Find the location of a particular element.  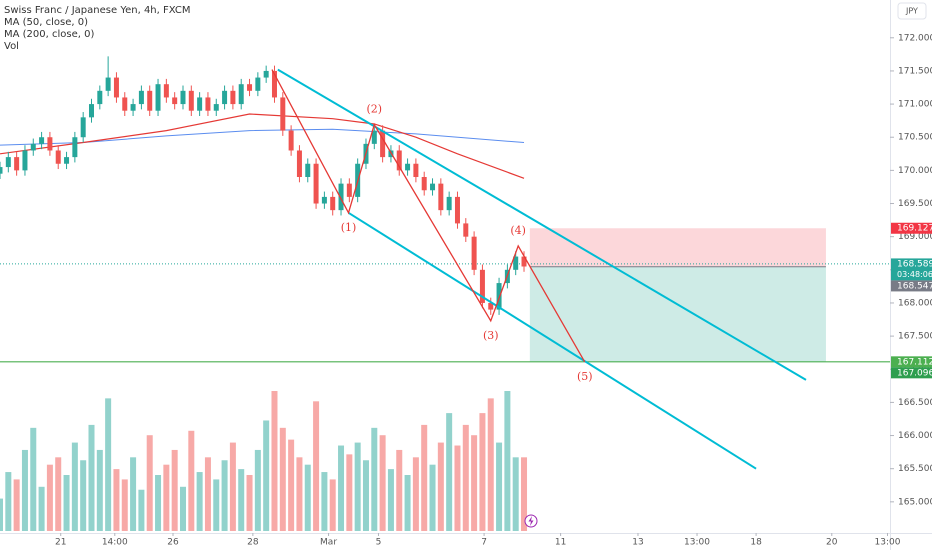

x-tick-label: 18 is located at coordinates (756, 543).